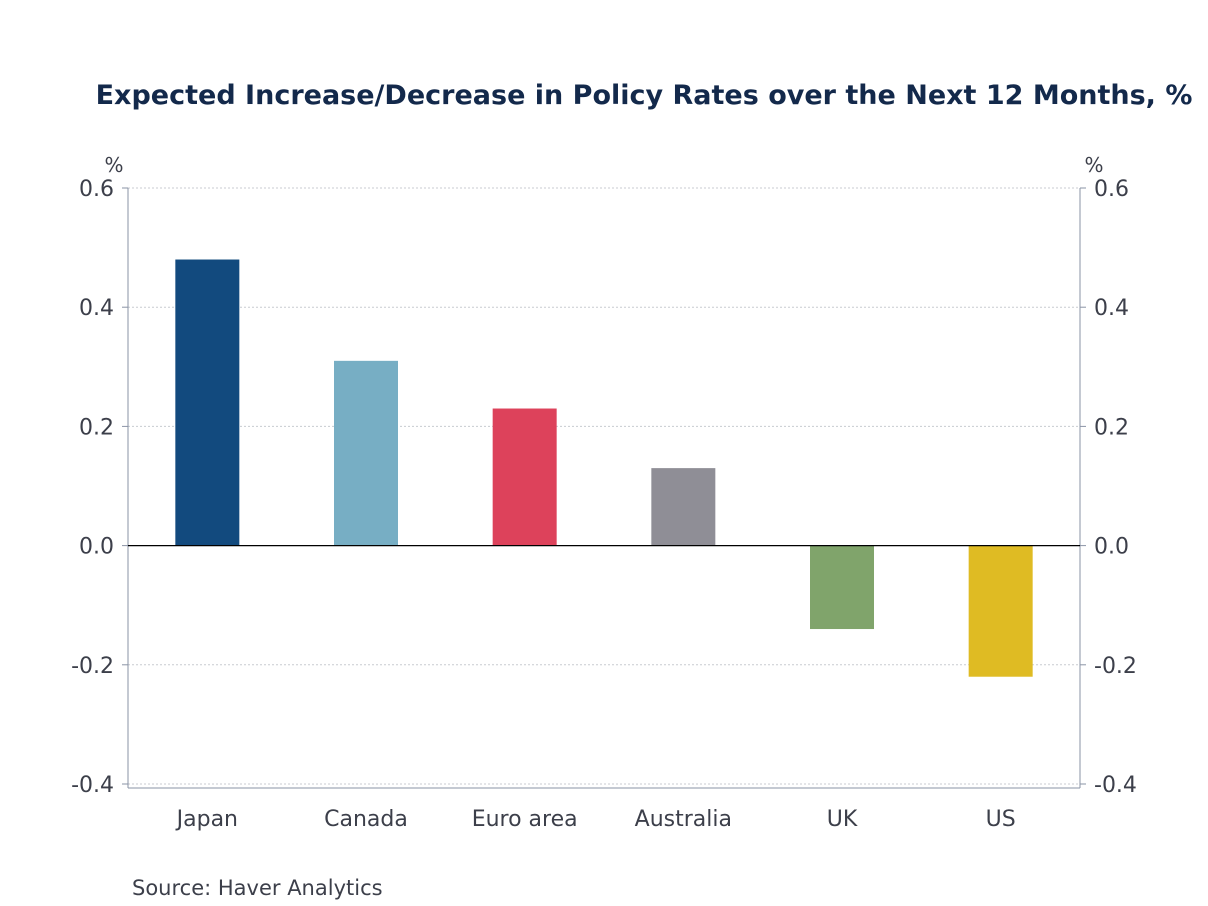 The height and width of the screenshot is (906, 1208). Describe the element at coordinates (257, 888) in the screenshot. I see `source-note: Source: Haver Analytics` at that location.